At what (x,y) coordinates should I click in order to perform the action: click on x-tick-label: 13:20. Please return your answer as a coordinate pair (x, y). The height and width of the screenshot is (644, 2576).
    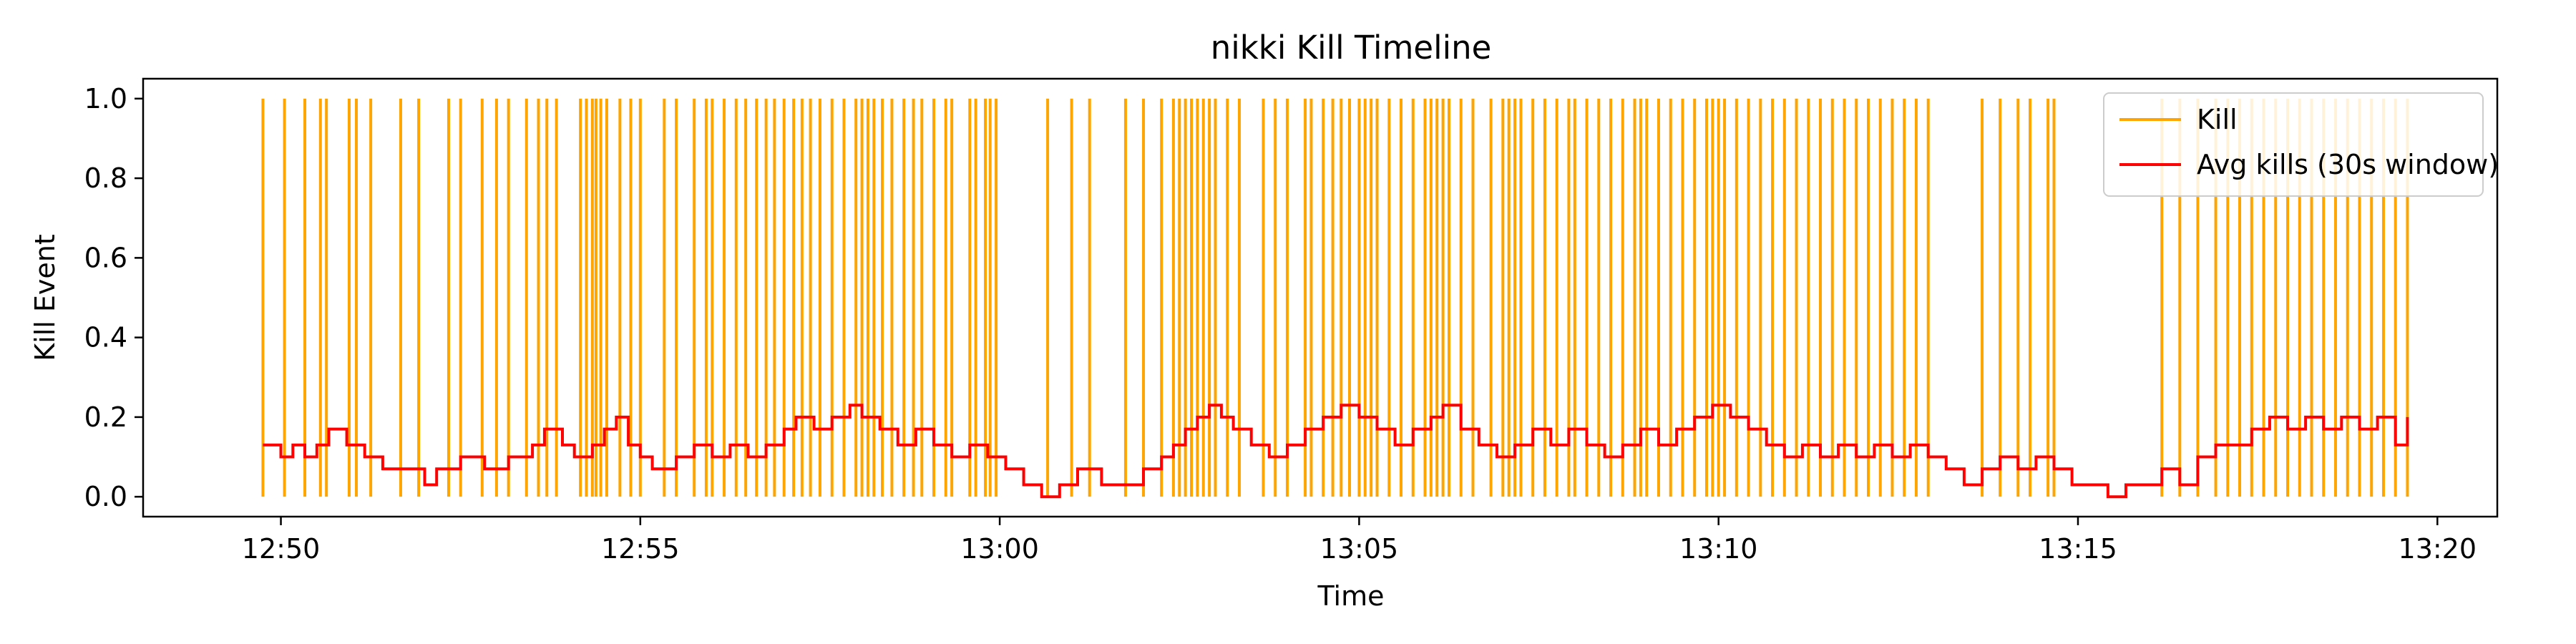
    Looking at the image, I should click on (2438, 549).